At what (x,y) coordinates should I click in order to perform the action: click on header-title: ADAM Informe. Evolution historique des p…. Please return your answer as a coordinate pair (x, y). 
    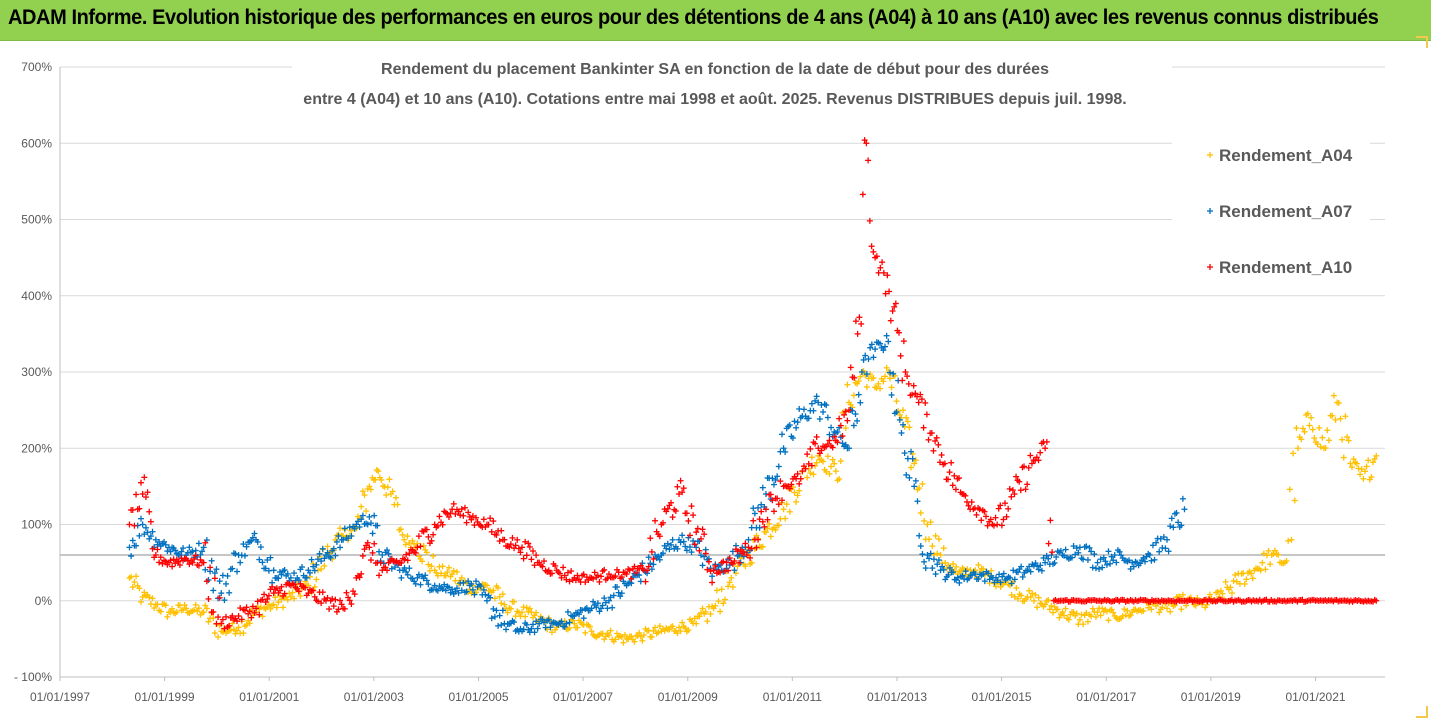
    Looking at the image, I should click on (693, 17).